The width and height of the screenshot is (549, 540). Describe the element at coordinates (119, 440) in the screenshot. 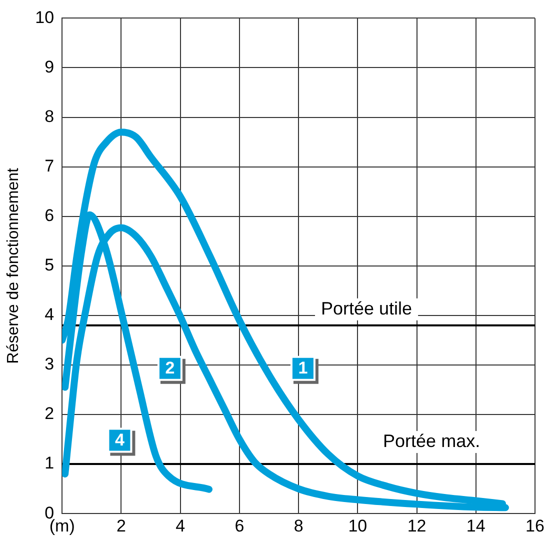

I see `series-label: 4` at that location.